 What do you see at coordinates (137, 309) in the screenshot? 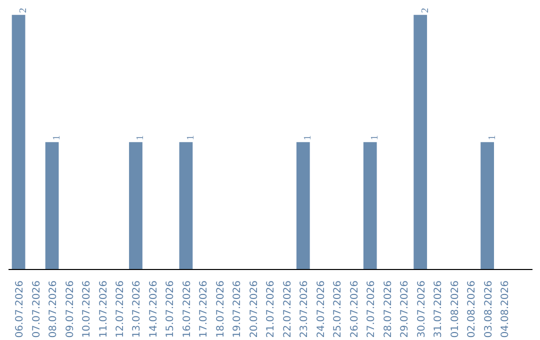
I see `x-tick-label: 13.07.2026` at bounding box center [137, 309].